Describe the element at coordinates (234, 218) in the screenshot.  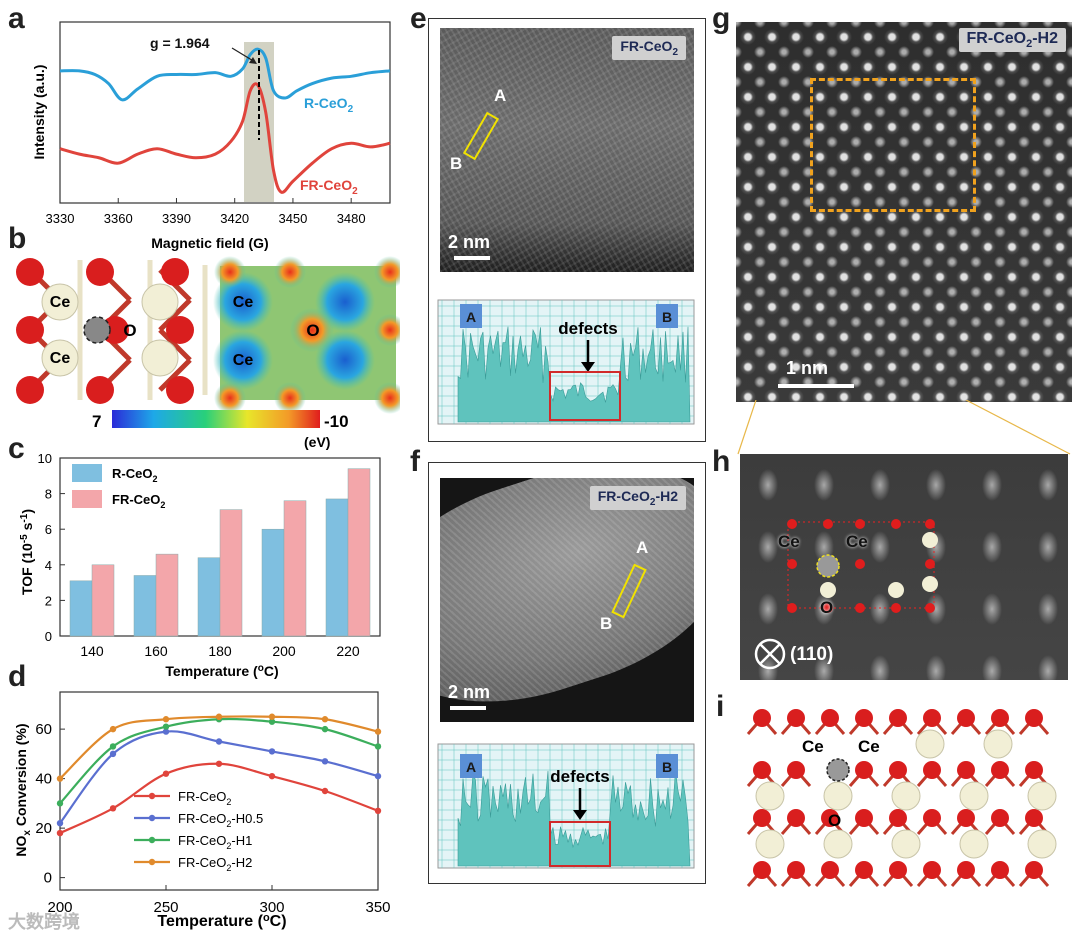
I see `x-tick-label: 3420` at that location.